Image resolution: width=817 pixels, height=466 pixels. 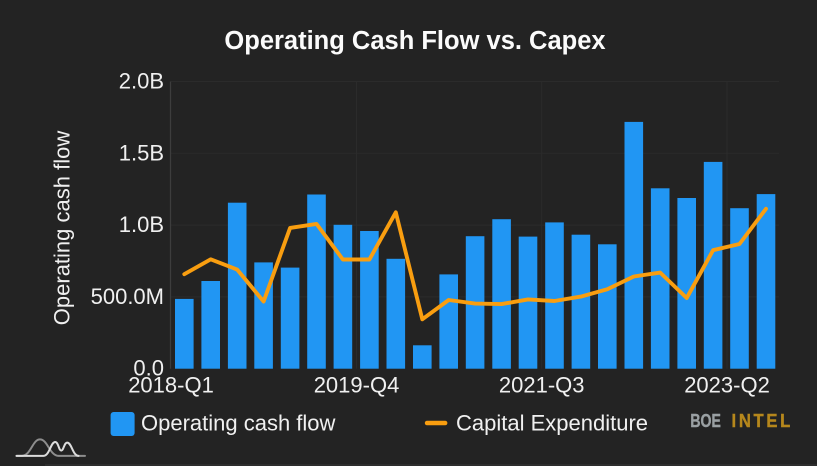 I want to click on svg-text: 2021-Q3, so click(x=542, y=385).